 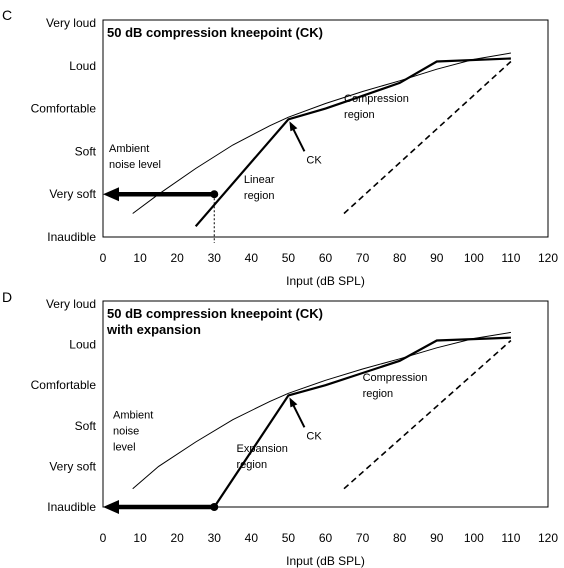 I want to click on panel-d-letter: D, so click(x=7, y=297).